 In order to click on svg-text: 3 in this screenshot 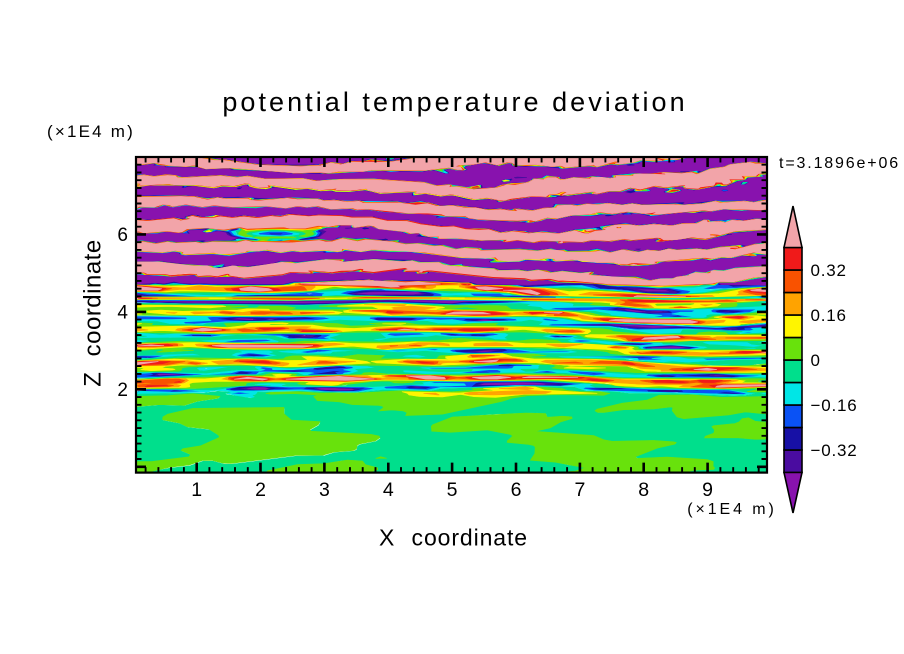, I will do `click(324, 490)`.